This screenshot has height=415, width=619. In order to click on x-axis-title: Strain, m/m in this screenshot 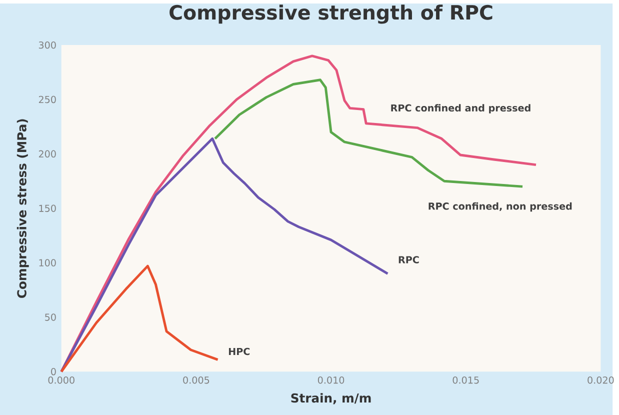, I will do `click(331, 398)`.